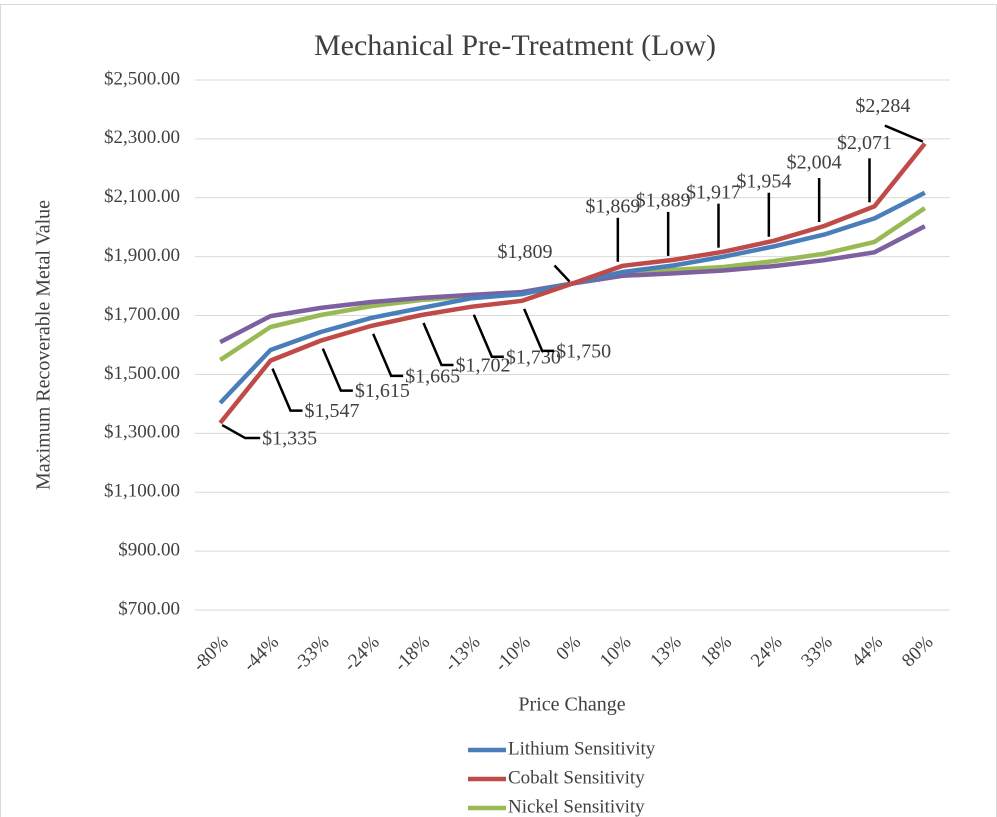 The width and height of the screenshot is (997, 817). I want to click on legend-label: Nickel Sensitivity, so click(576, 806).